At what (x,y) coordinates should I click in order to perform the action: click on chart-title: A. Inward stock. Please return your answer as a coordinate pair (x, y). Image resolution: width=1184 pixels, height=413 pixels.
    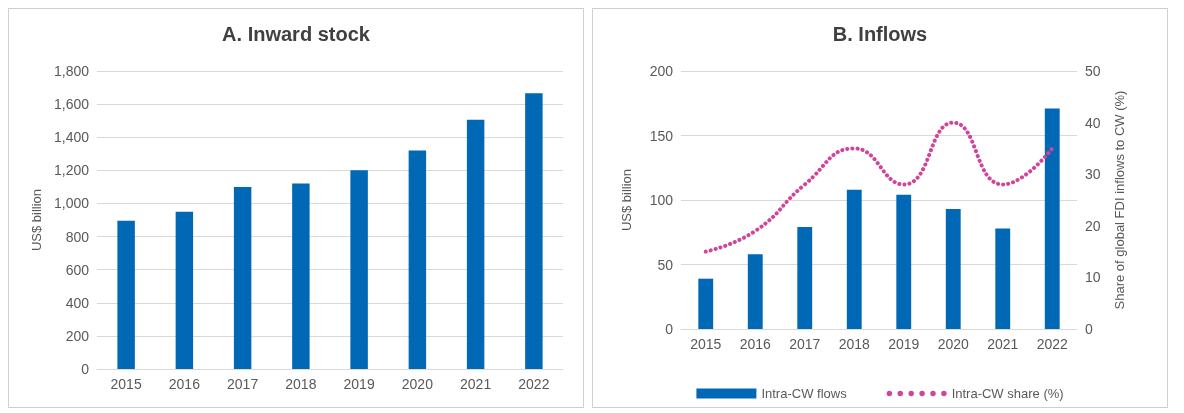
    Looking at the image, I should click on (296, 34).